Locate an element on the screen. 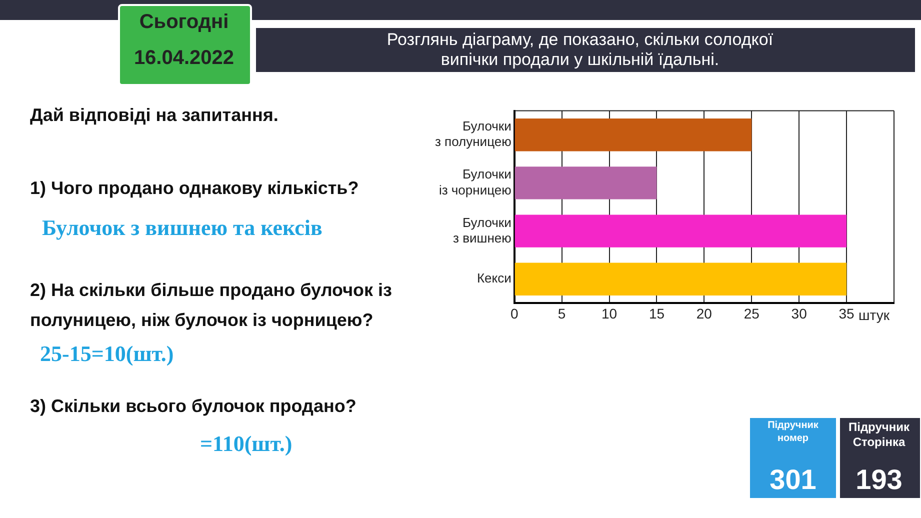  x-axis-title: штук is located at coordinates (874, 315).